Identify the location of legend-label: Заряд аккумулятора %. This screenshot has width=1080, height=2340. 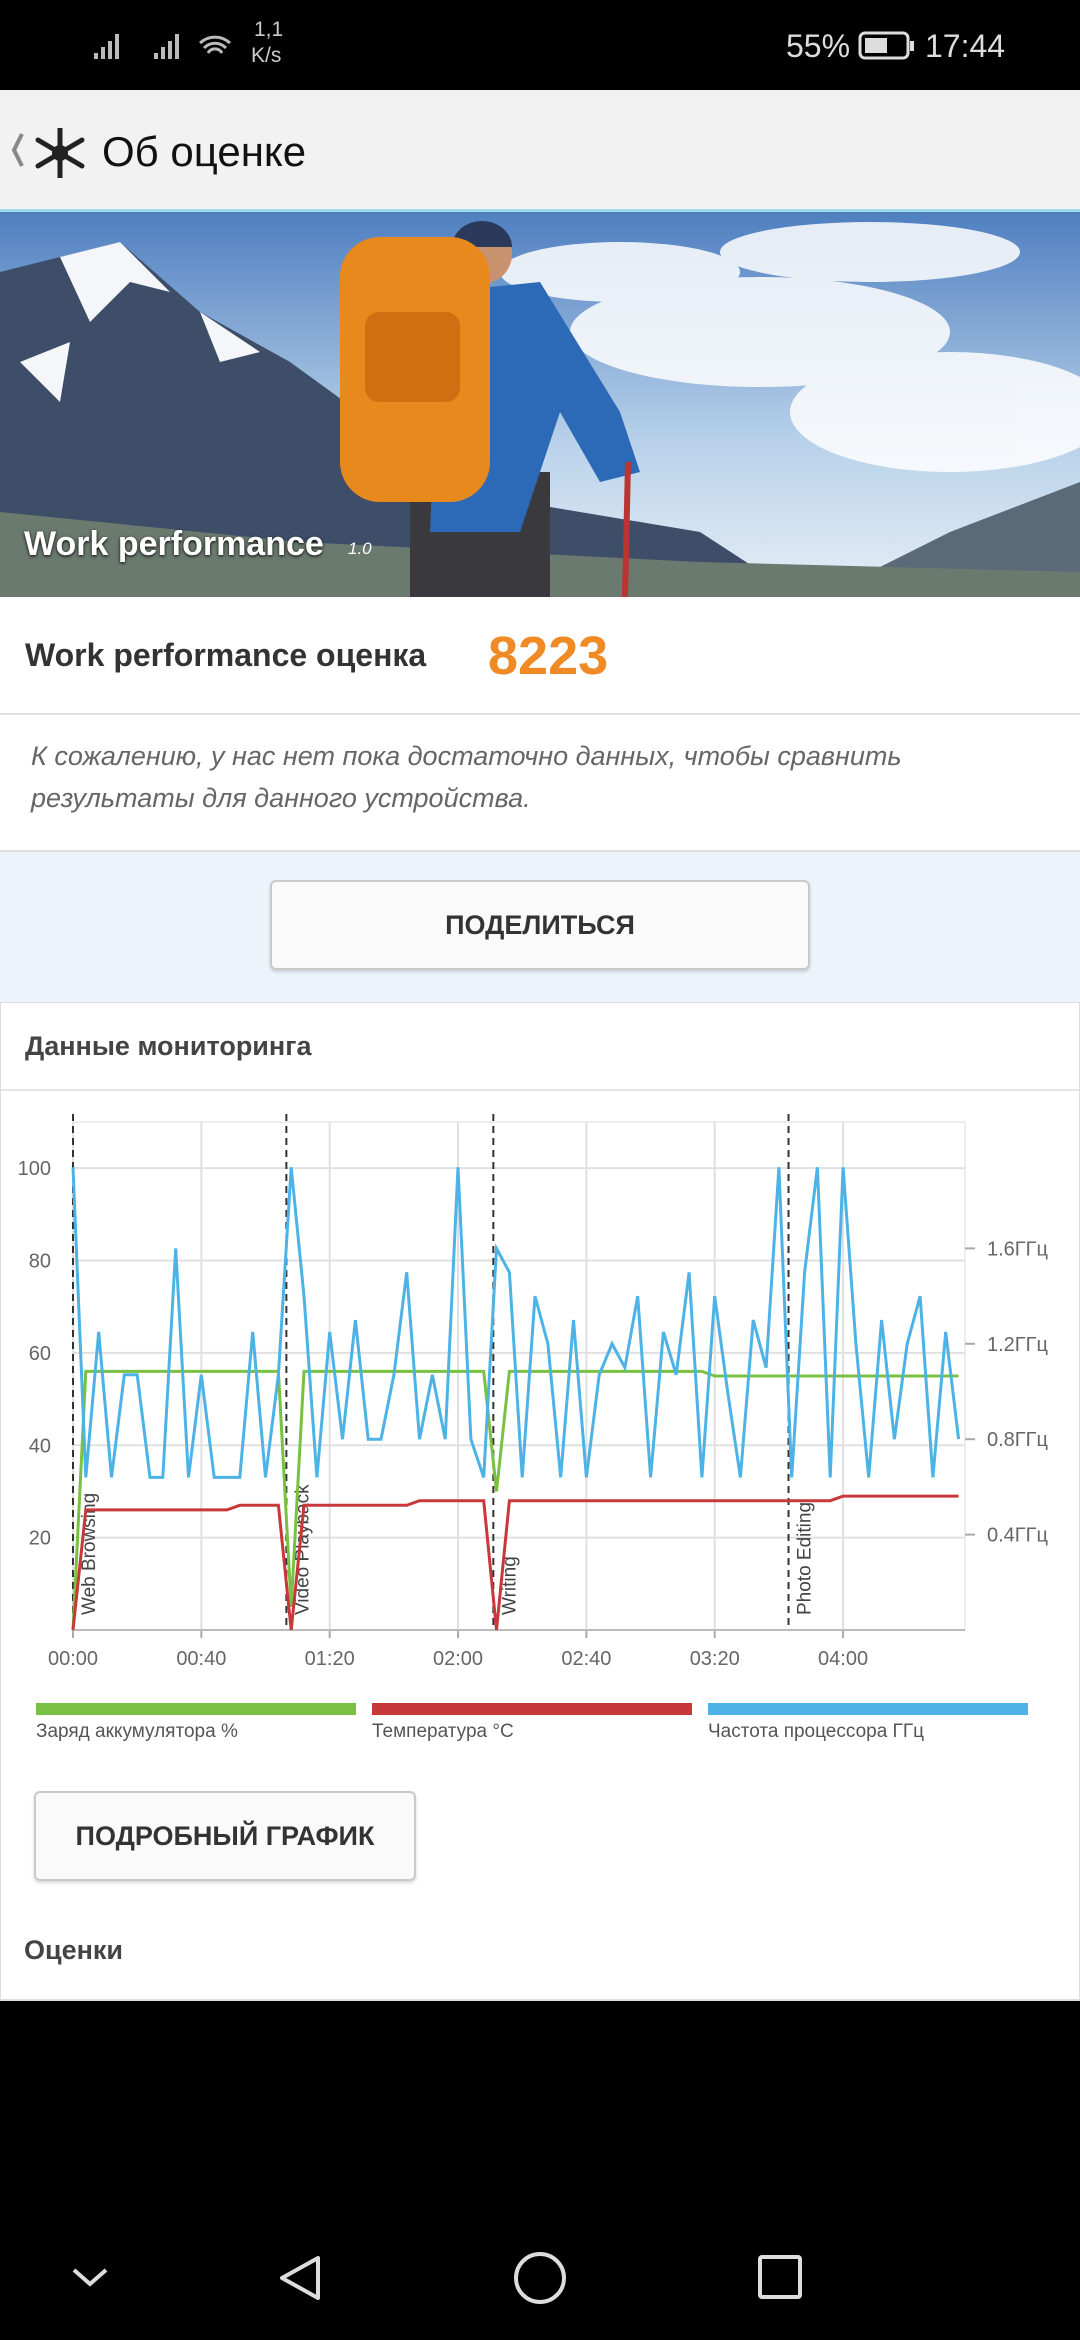
(137, 1731).